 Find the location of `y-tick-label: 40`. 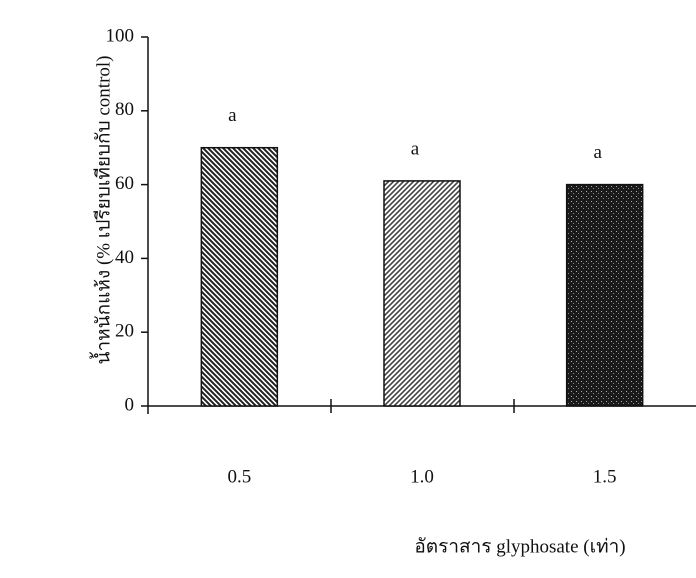

y-tick-label: 40 is located at coordinates (124, 257).